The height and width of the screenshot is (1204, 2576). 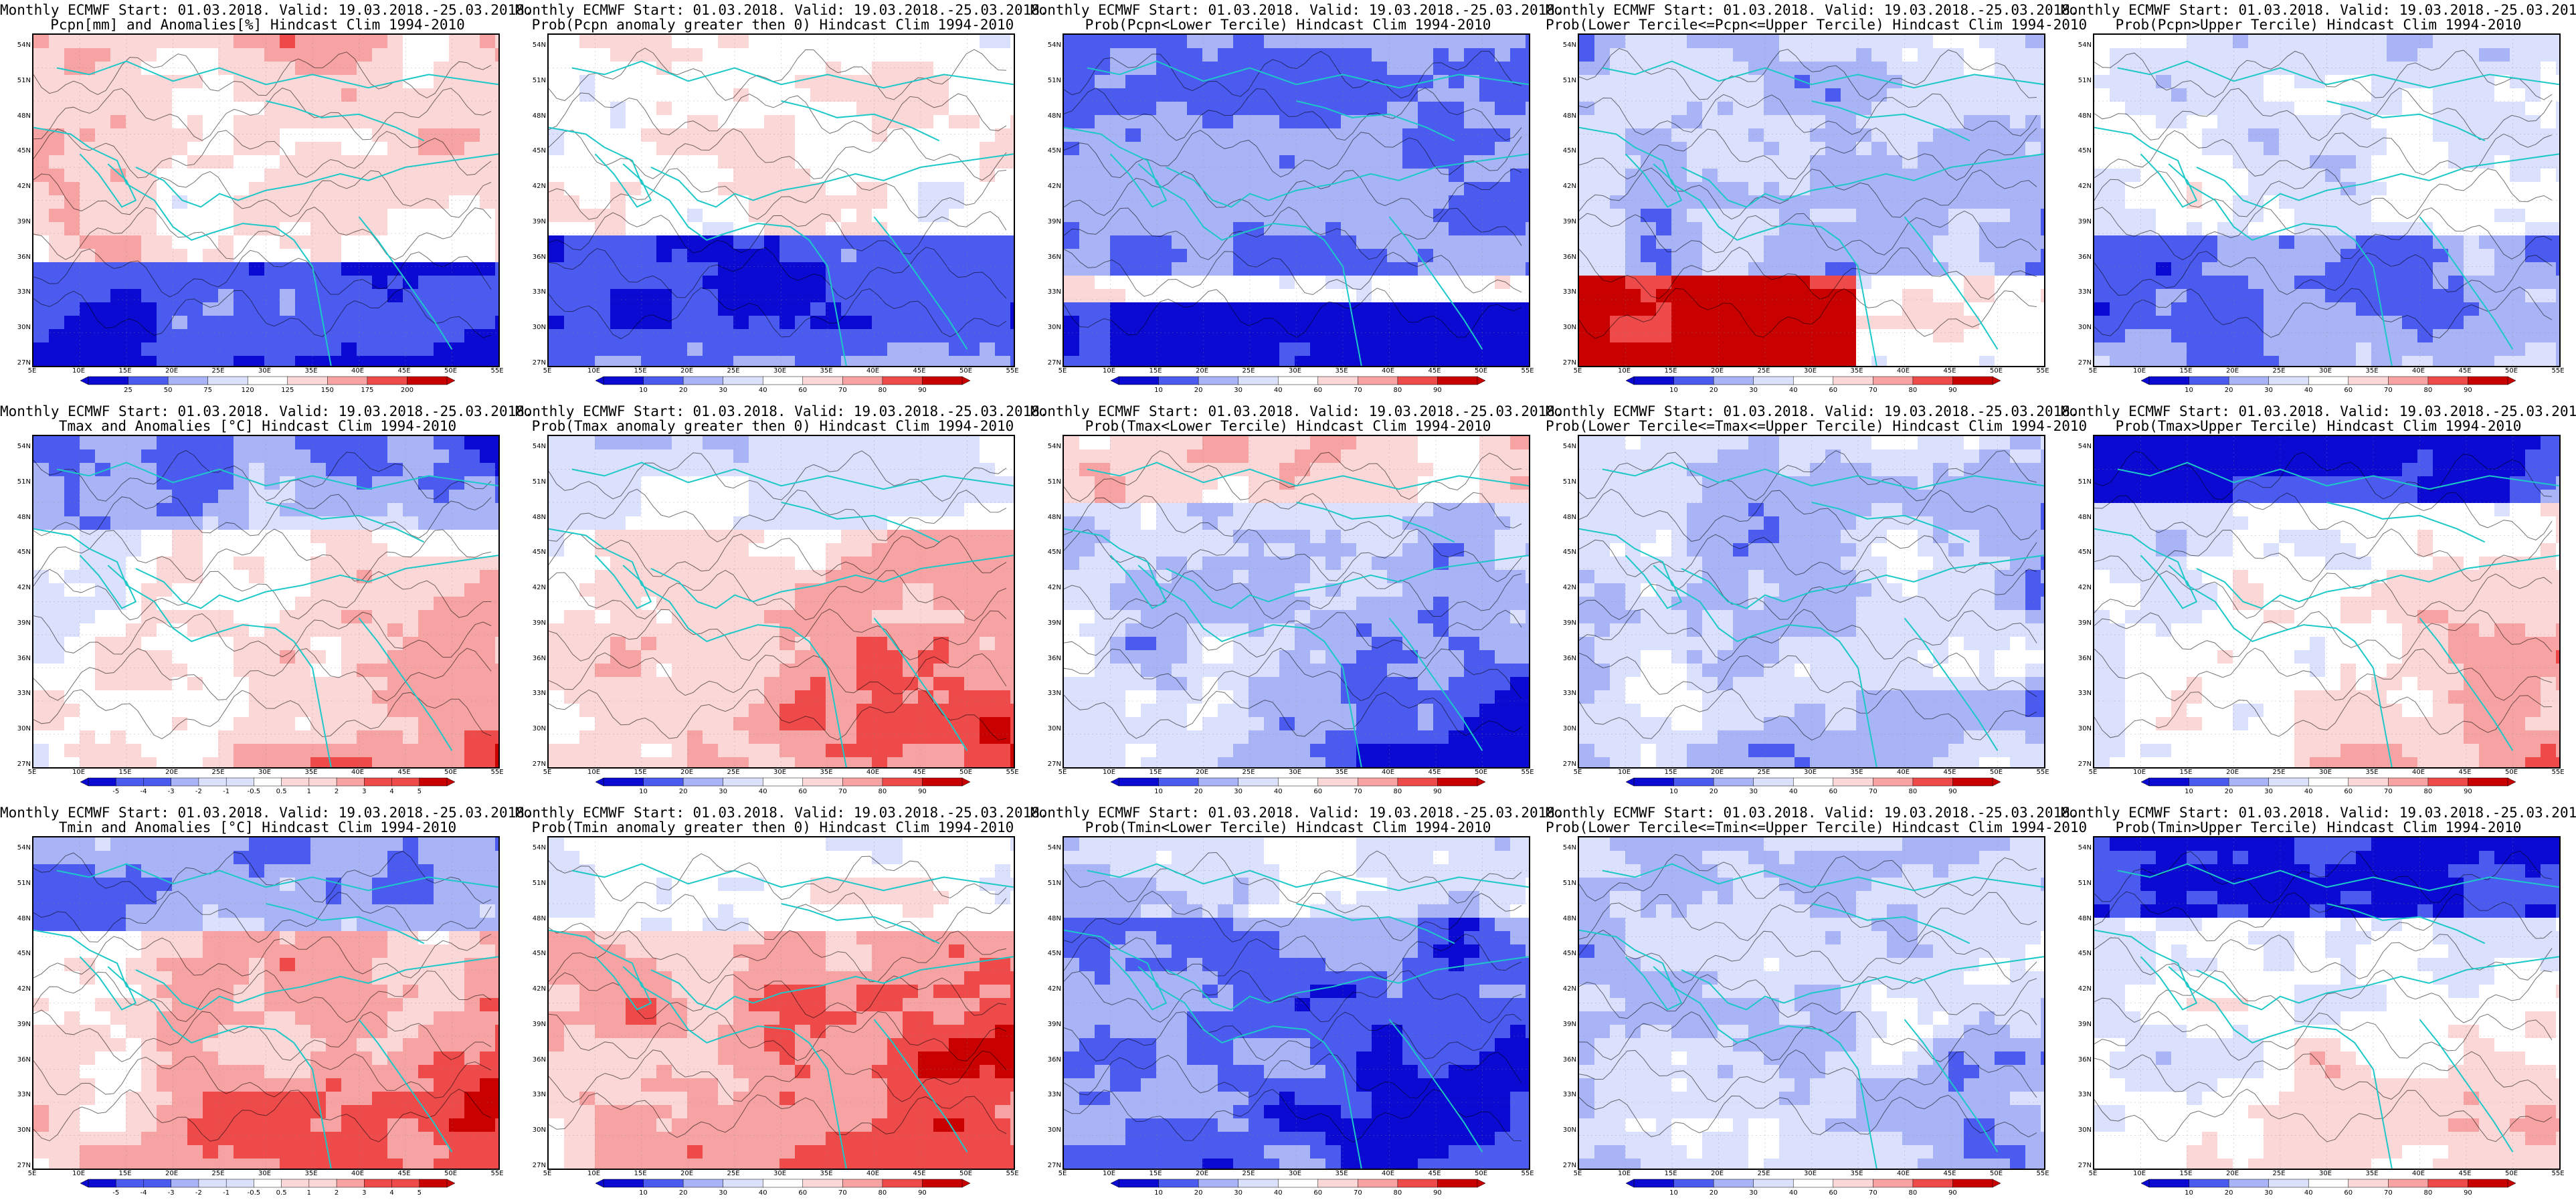 I want to click on lat-label: 42N, so click(x=1054, y=187).